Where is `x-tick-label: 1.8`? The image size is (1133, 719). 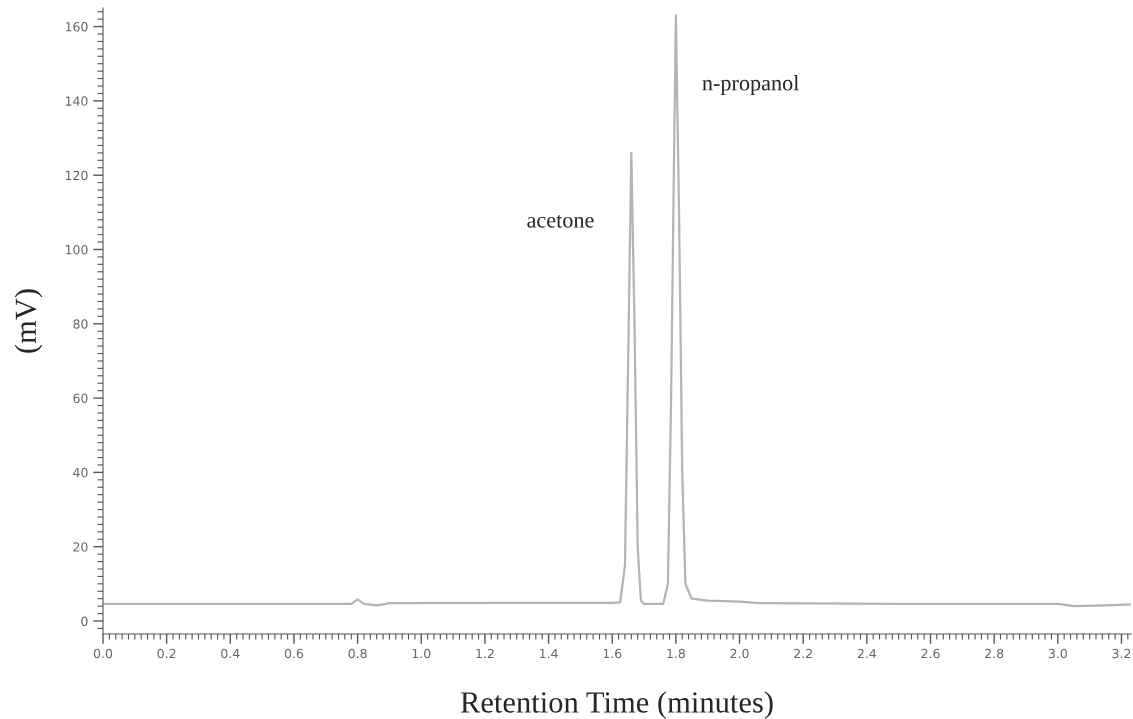 x-tick-label: 1.8 is located at coordinates (676, 653).